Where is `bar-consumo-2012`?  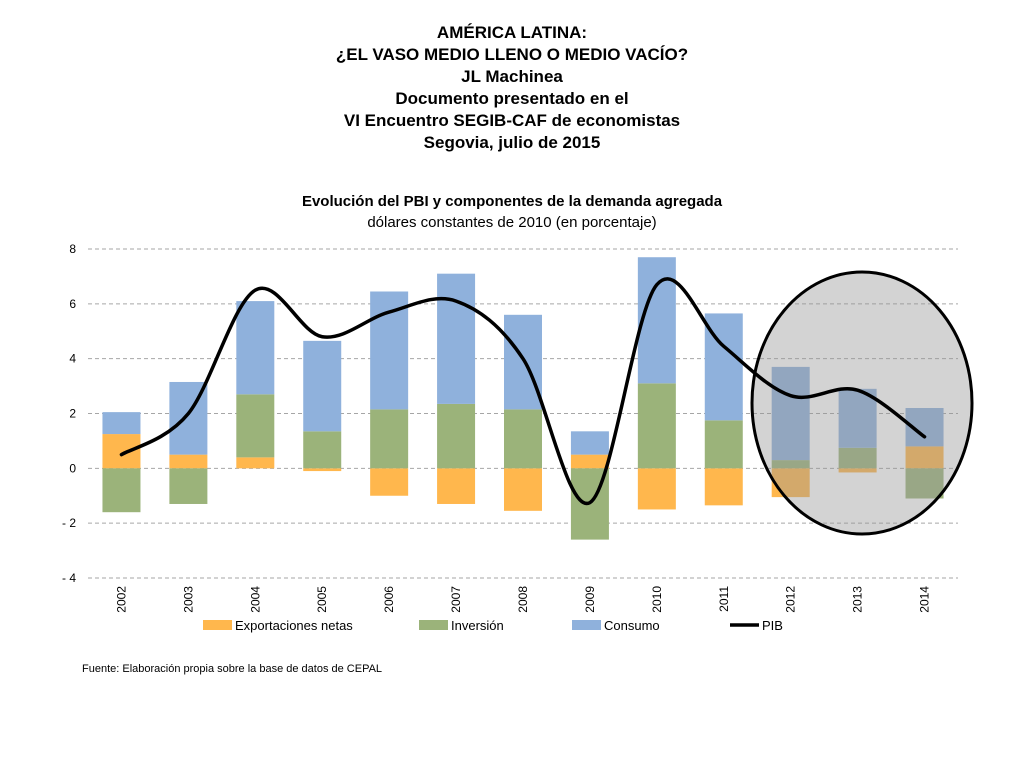 bar-consumo-2012 is located at coordinates (790, 413).